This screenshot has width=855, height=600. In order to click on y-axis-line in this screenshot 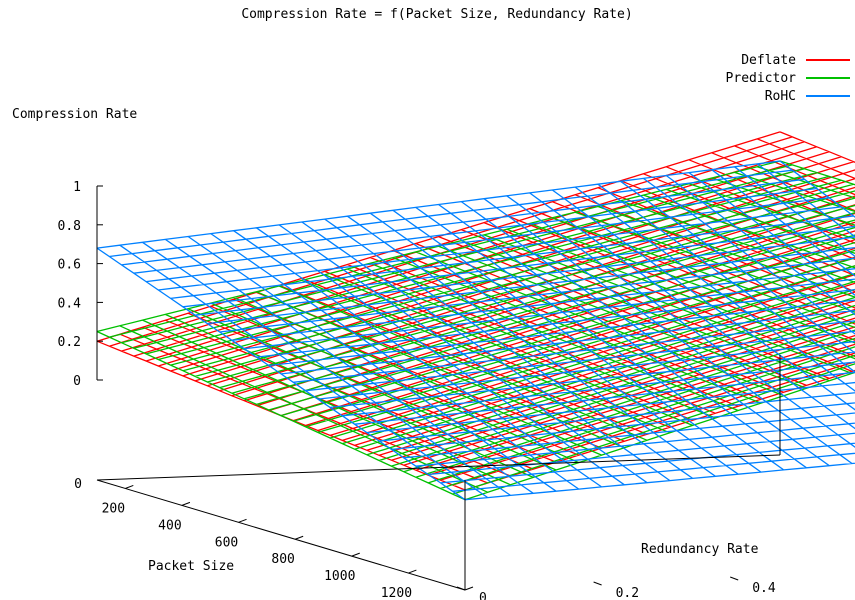, I will do `click(438, 467)`.